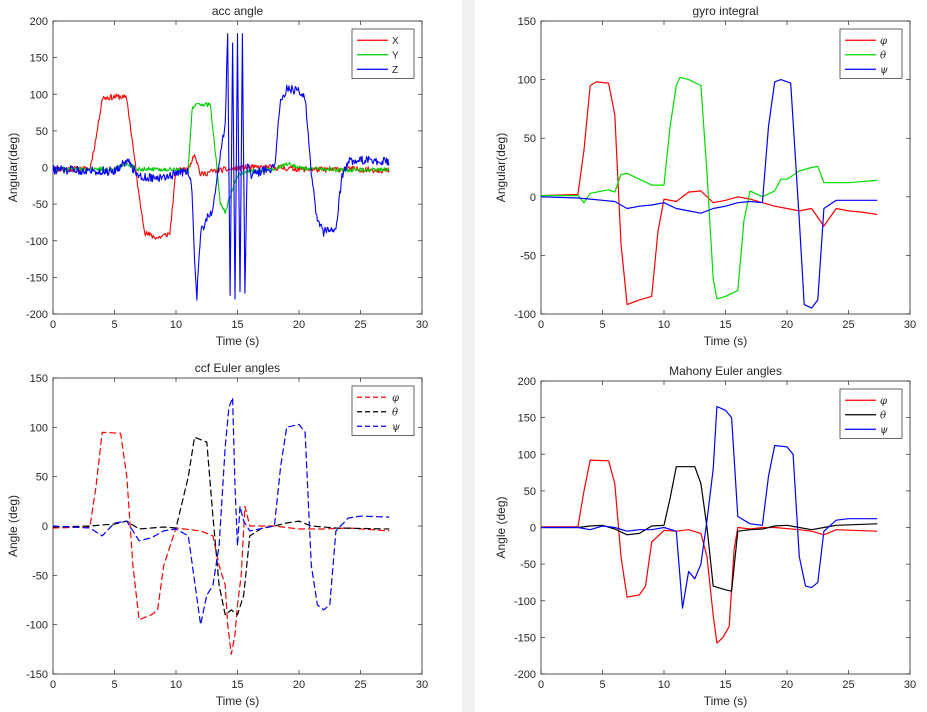 The height and width of the screenshot is (712, 927). What do you see at coordinates (237, 368) in the screenshot?
I see `chart-title: ccf Euler angles` at bounding box center [237, 368].